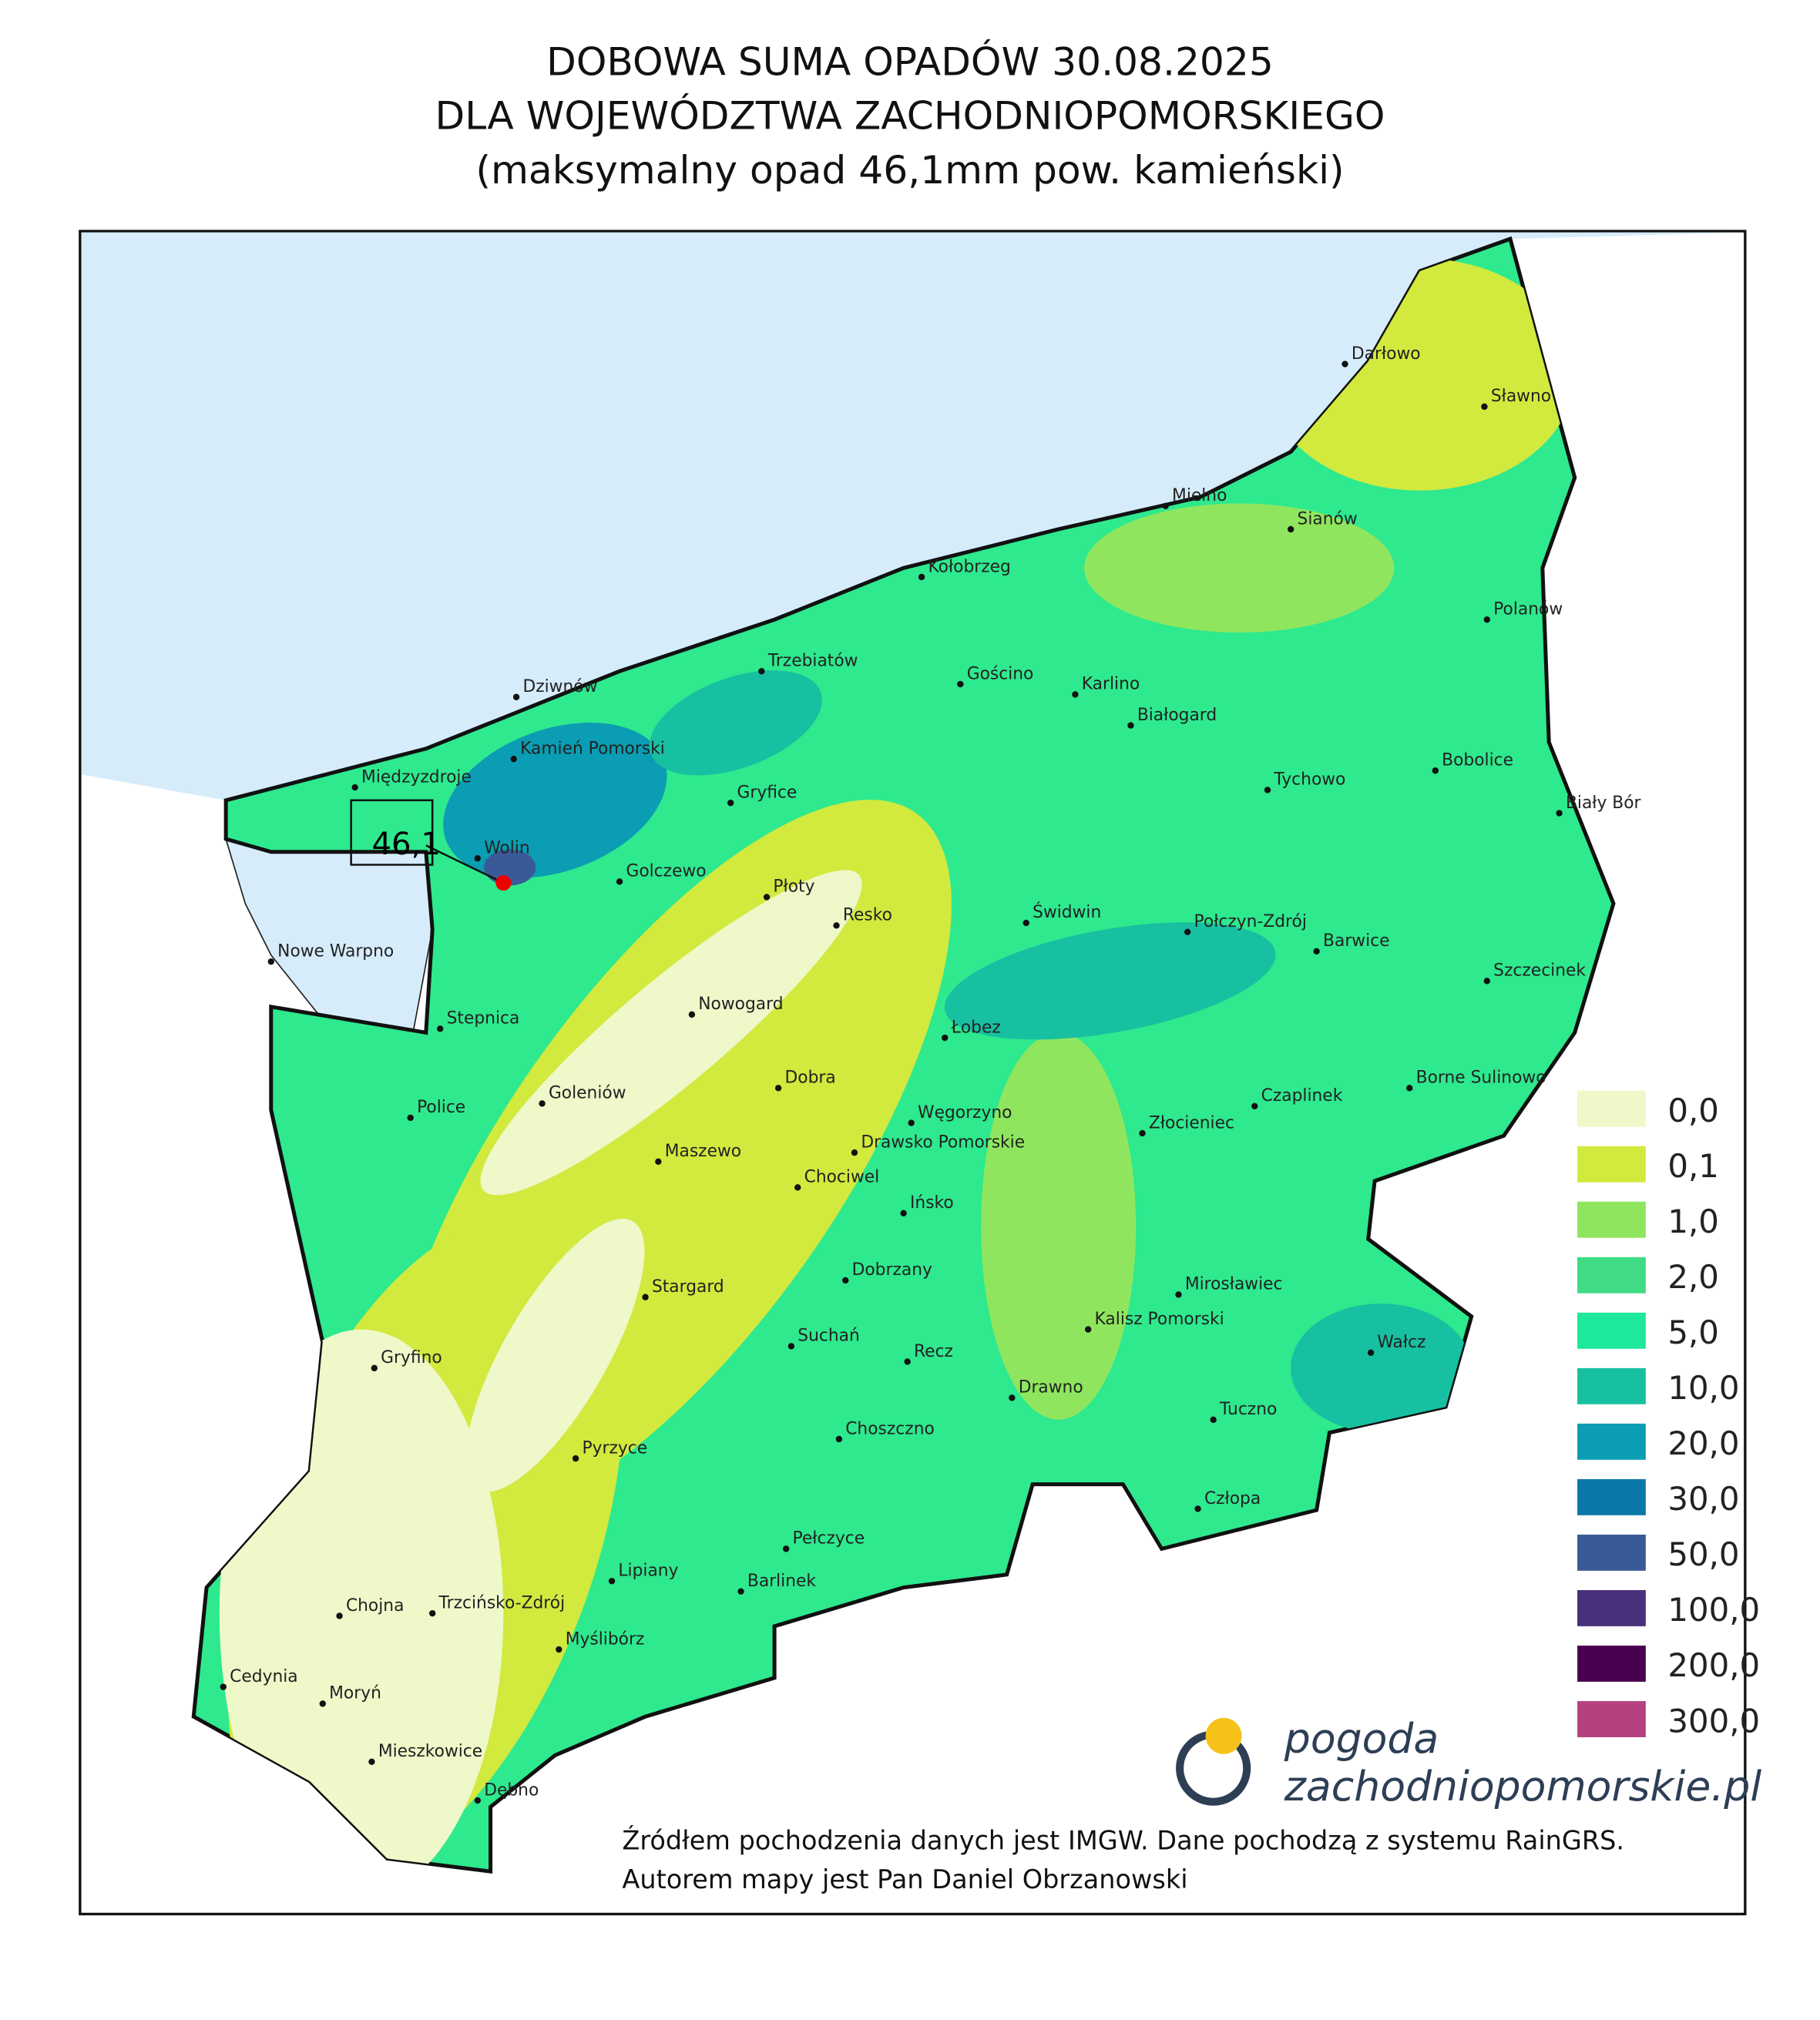 This screenshot has height=2020, width=1820. I want to click on town-label: Świdwin, so click(1067, 912).